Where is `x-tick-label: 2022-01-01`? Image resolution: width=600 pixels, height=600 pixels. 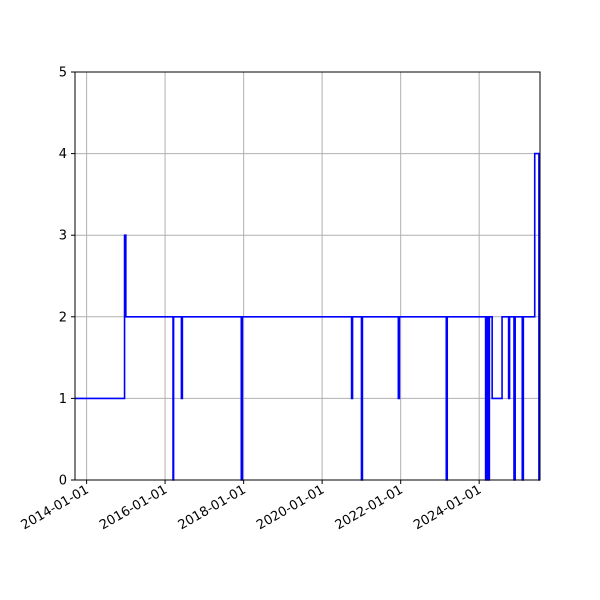
x-tick-label: 2022-01-01 is located at coordinates (369, 507).